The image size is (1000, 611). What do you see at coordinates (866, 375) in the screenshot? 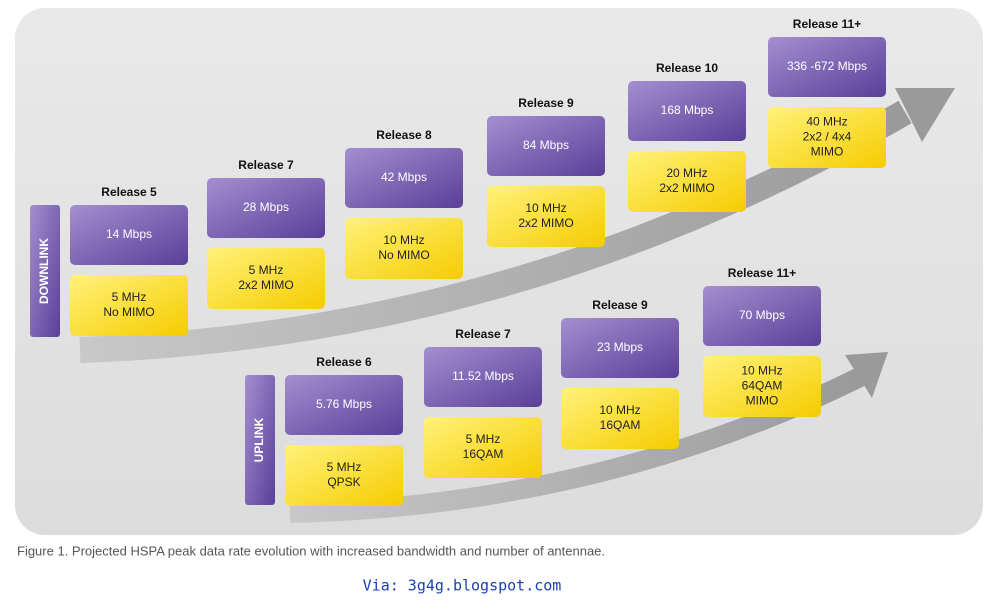
I see `uplink-arrowhead` at bounding box center [866, 375].